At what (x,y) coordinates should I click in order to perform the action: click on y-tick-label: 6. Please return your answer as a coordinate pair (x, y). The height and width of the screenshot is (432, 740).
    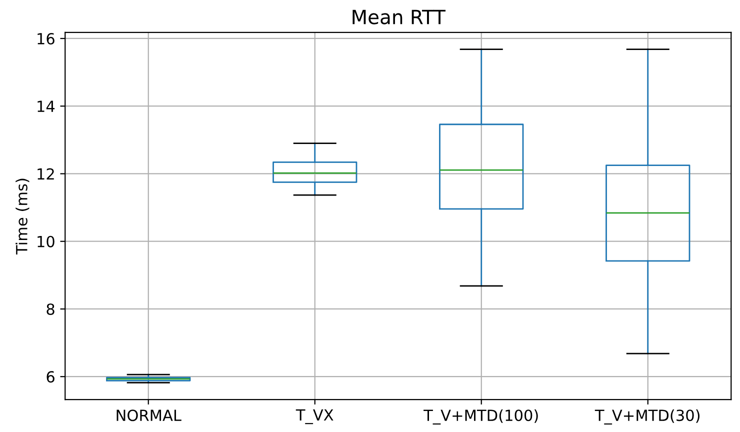
    Looking at the image, I should click on (50, 377).